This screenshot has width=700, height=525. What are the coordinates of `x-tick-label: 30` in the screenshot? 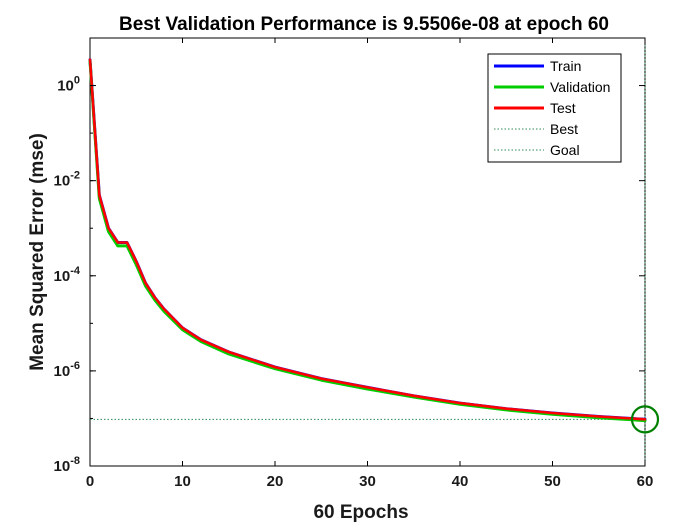 It's located at (367, 481).